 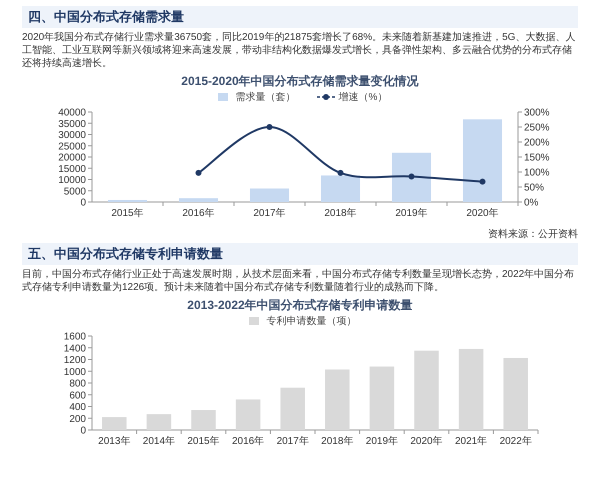 I want to click on chart-title: 2013-2022年中国分布式存储专利申请数量, so click(x=300, y=305).